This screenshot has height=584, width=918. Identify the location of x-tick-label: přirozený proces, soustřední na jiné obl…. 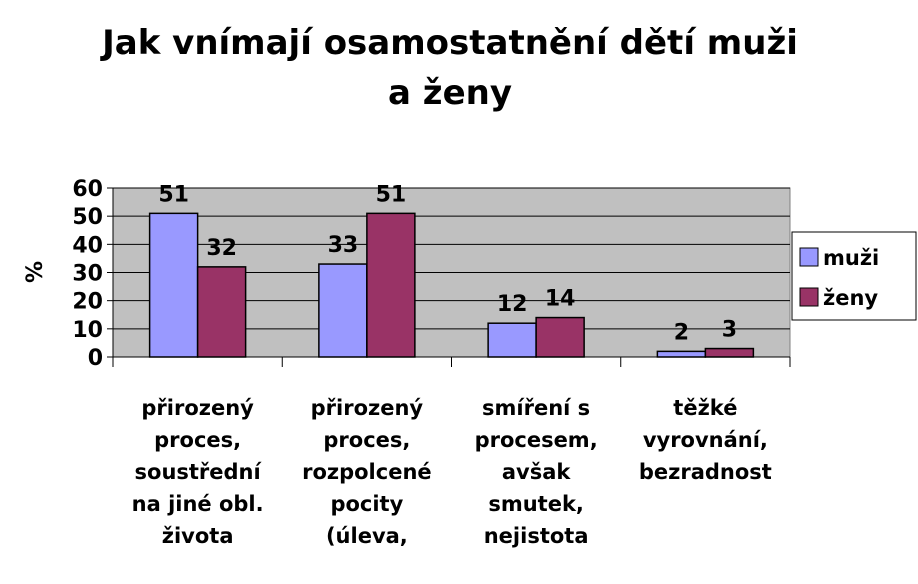
(197, 472).